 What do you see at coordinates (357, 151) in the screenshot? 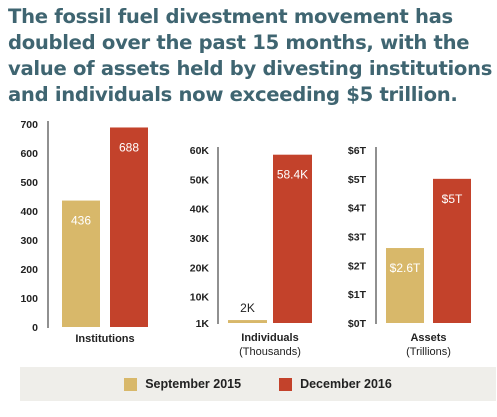
I see `assets-y-tick-label: $6T` at bounding box center [357, 151].